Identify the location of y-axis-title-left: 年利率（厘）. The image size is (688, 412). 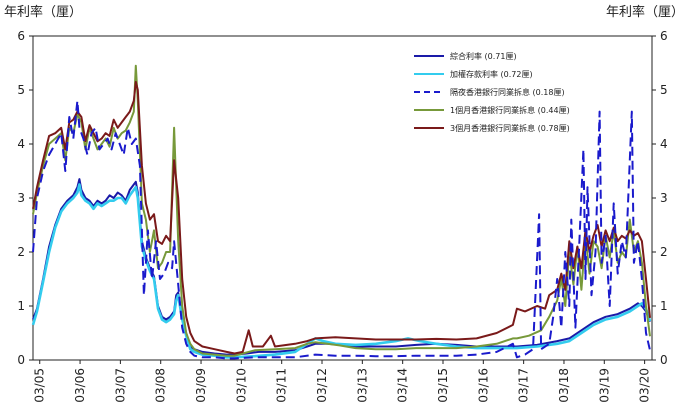
(43, 12).